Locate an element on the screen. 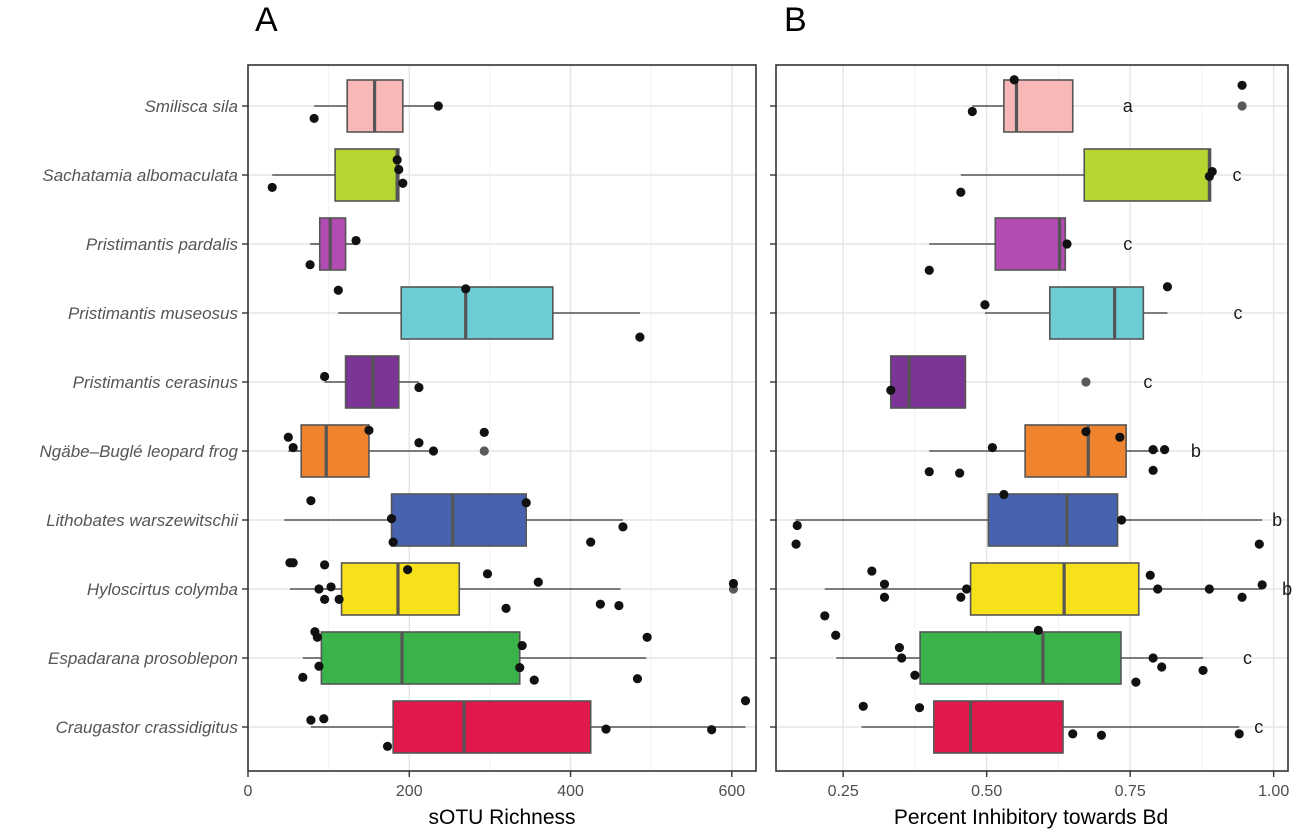 This screenshot has width=1299, height=834. species-label: Pristimantis cerasinus is located at coordinates (156, 382).